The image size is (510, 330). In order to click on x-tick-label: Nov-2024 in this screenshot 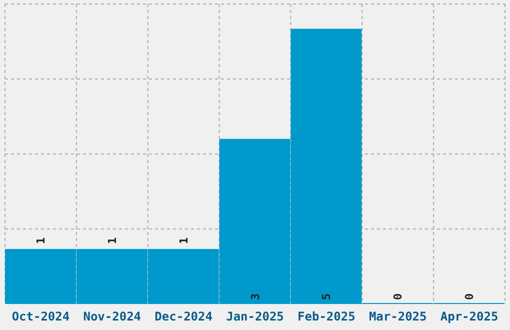, I will do `click(112, 317)`.